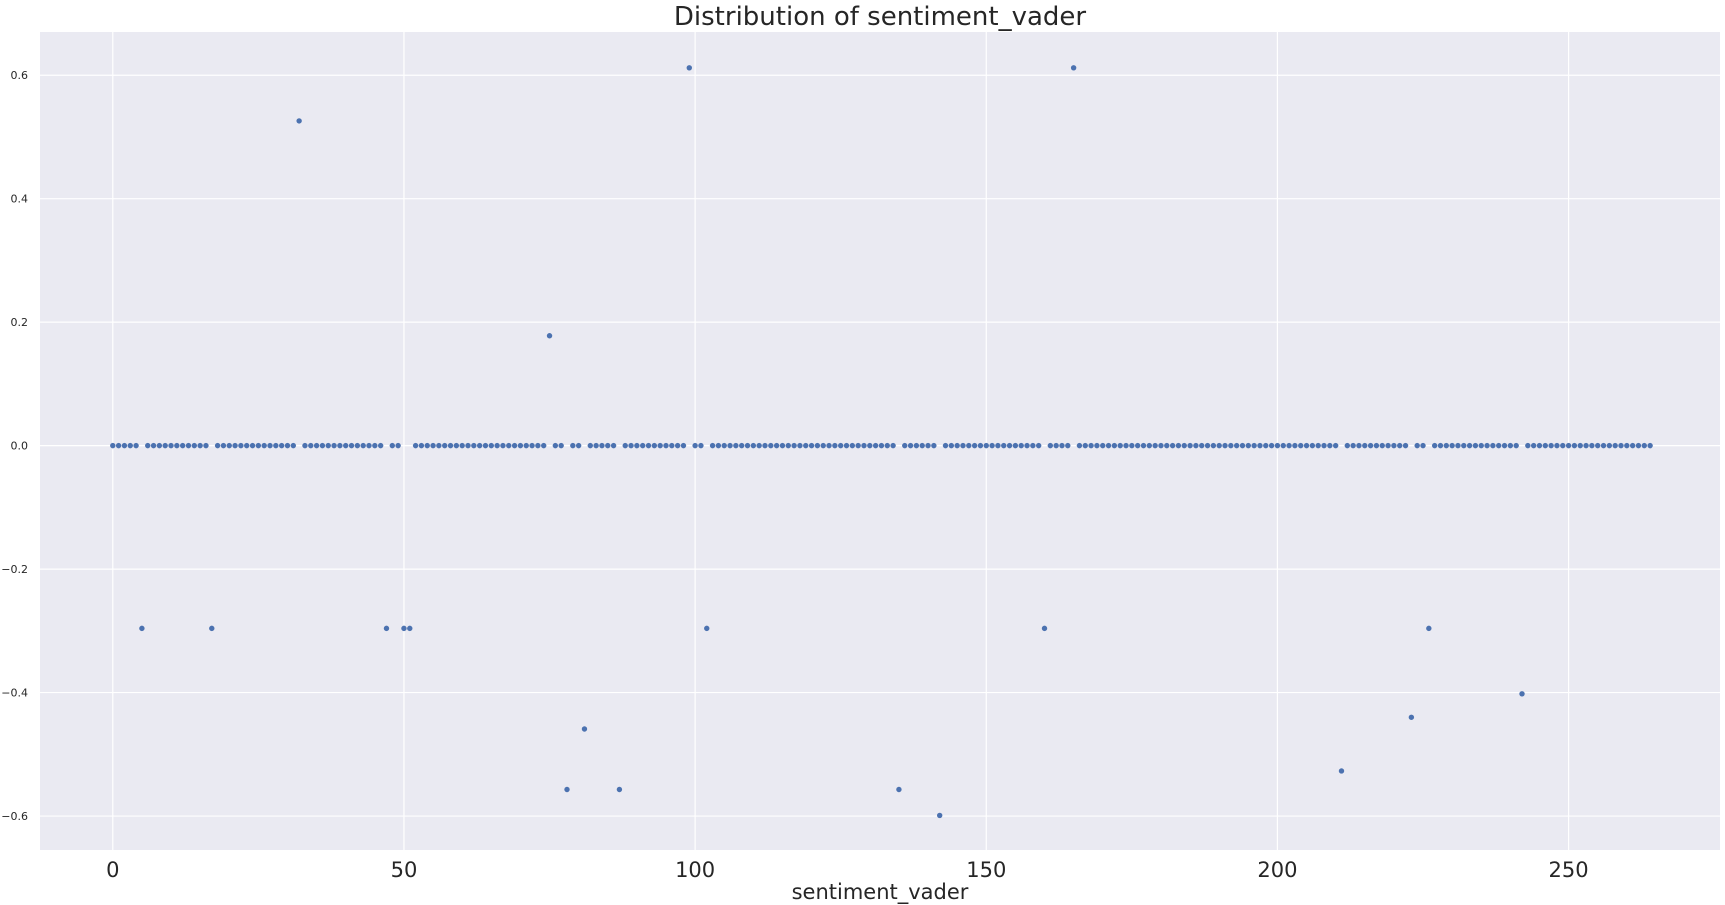 This screenshot has width=1725, height=905. I want to click on y-tick-label: −0.4, so click(14, 693).